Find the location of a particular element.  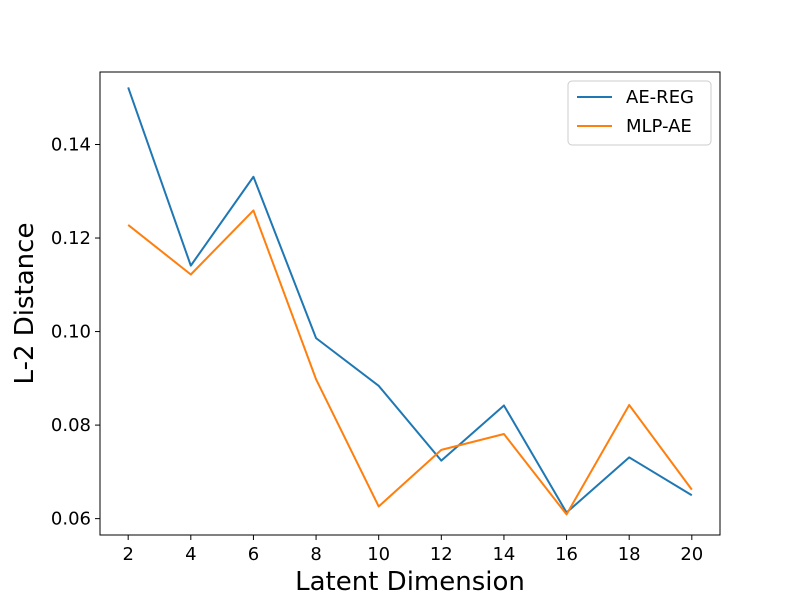

x-axis-ticks: 2 4 6 8 10 12 14 16 18 20 is located at coordinates (412, 550).